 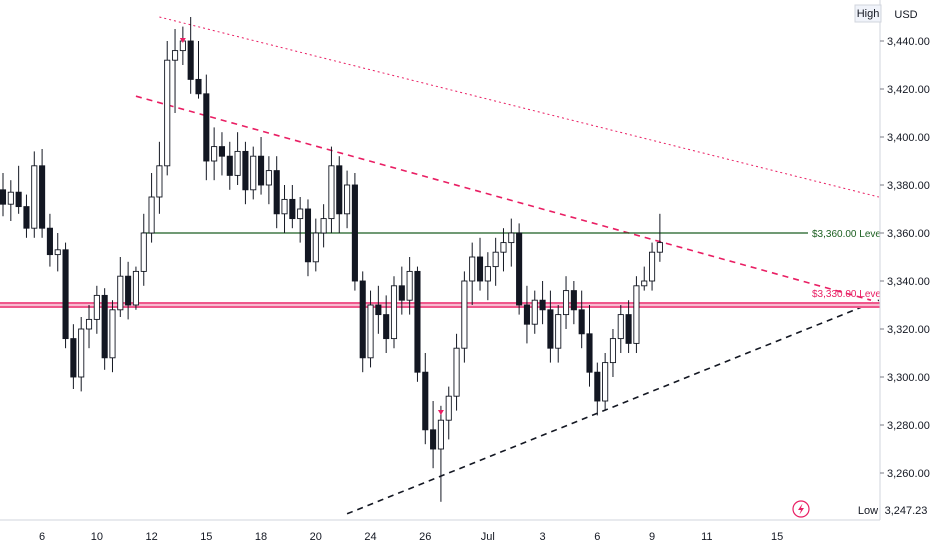 I want to click on axis-corner, so click(x=906, y=535).